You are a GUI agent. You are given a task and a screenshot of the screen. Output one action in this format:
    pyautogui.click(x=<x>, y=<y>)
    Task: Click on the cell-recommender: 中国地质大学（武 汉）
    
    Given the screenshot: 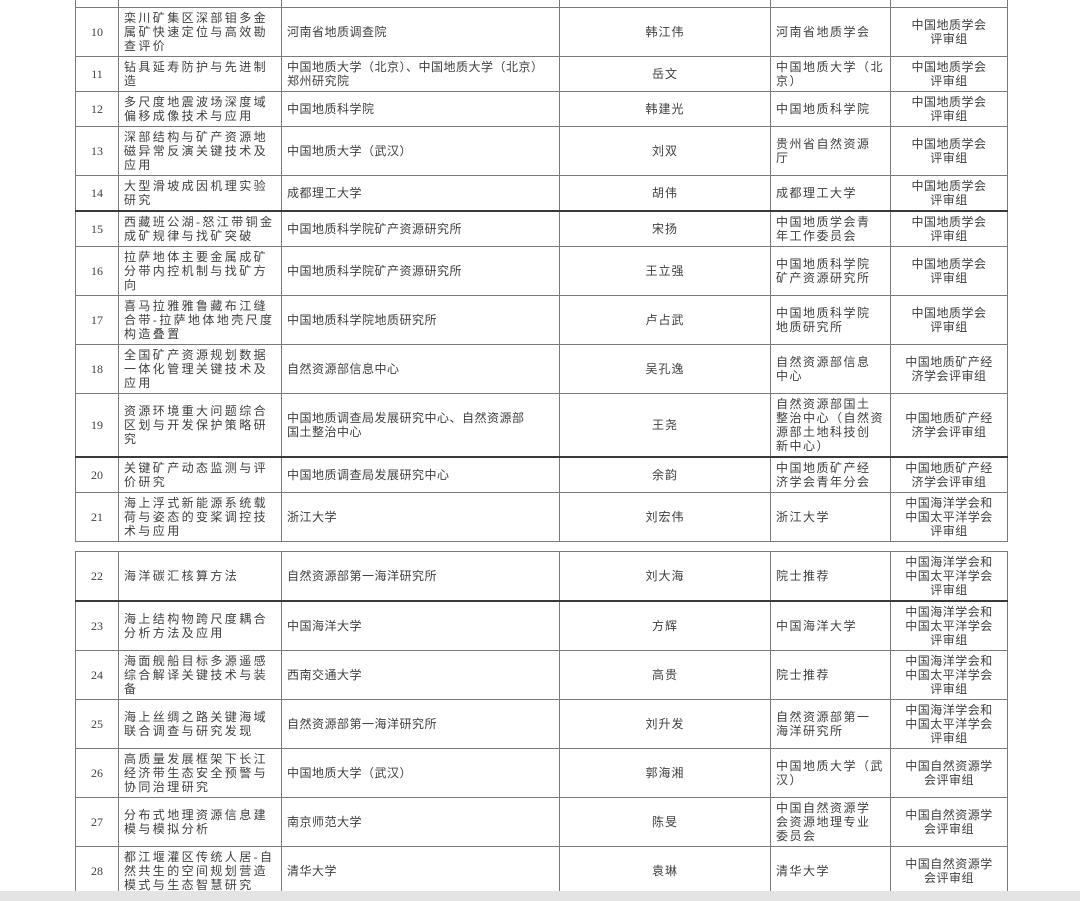 What is the action you would take?
    pyautogui.click(x=830, y=773)
    